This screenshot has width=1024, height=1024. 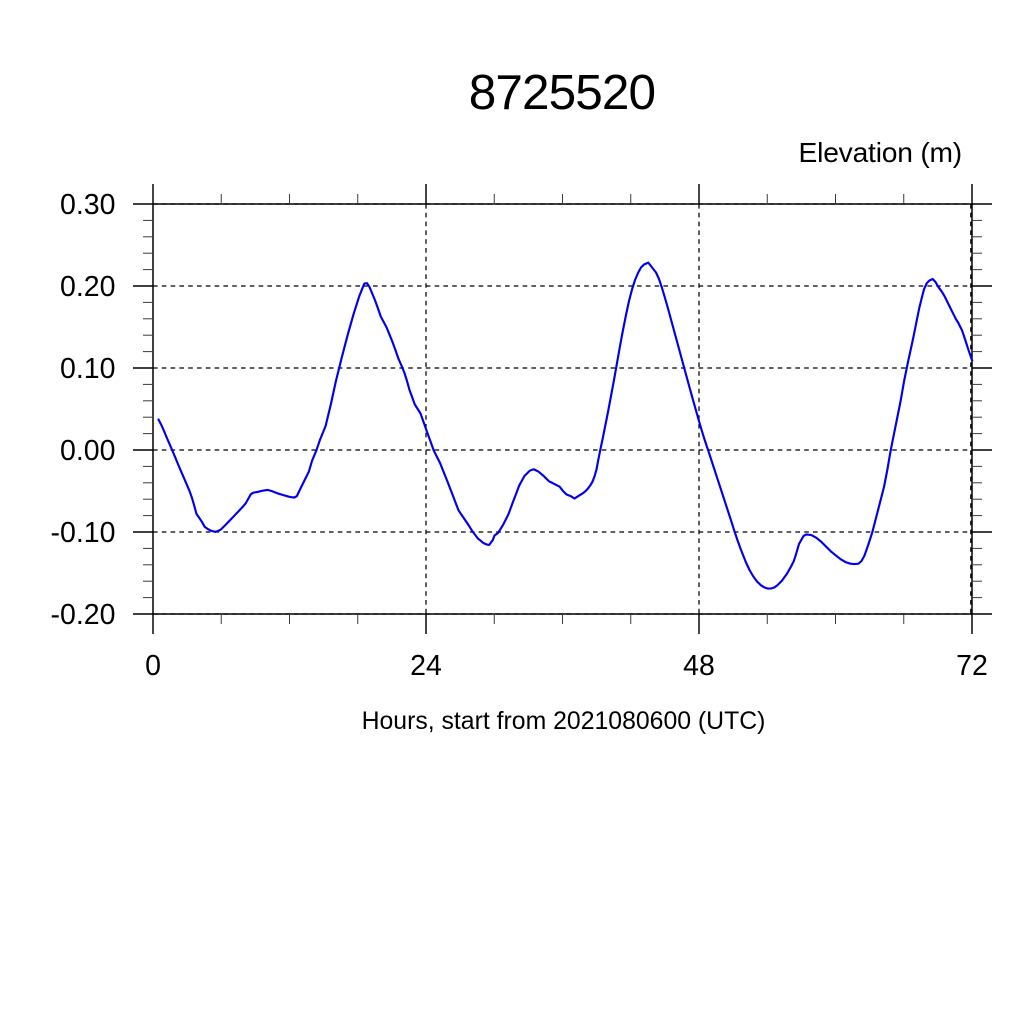 What do you see at coordinates (83, 615) in the screenshot?
I see `svg-text: -0.20` at bounding box center [83, 615].